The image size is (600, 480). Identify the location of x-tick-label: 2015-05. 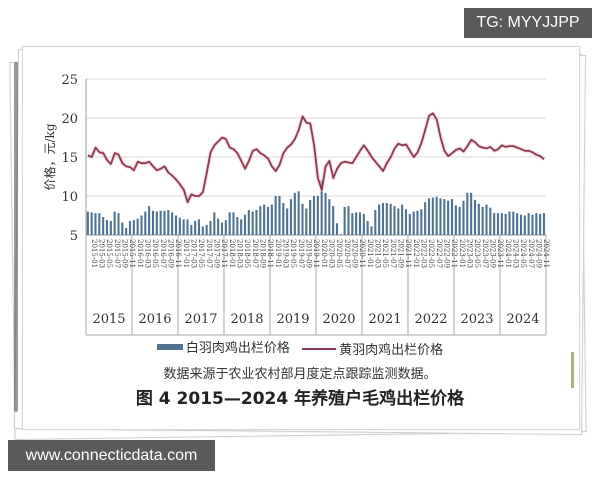
(109, 253).